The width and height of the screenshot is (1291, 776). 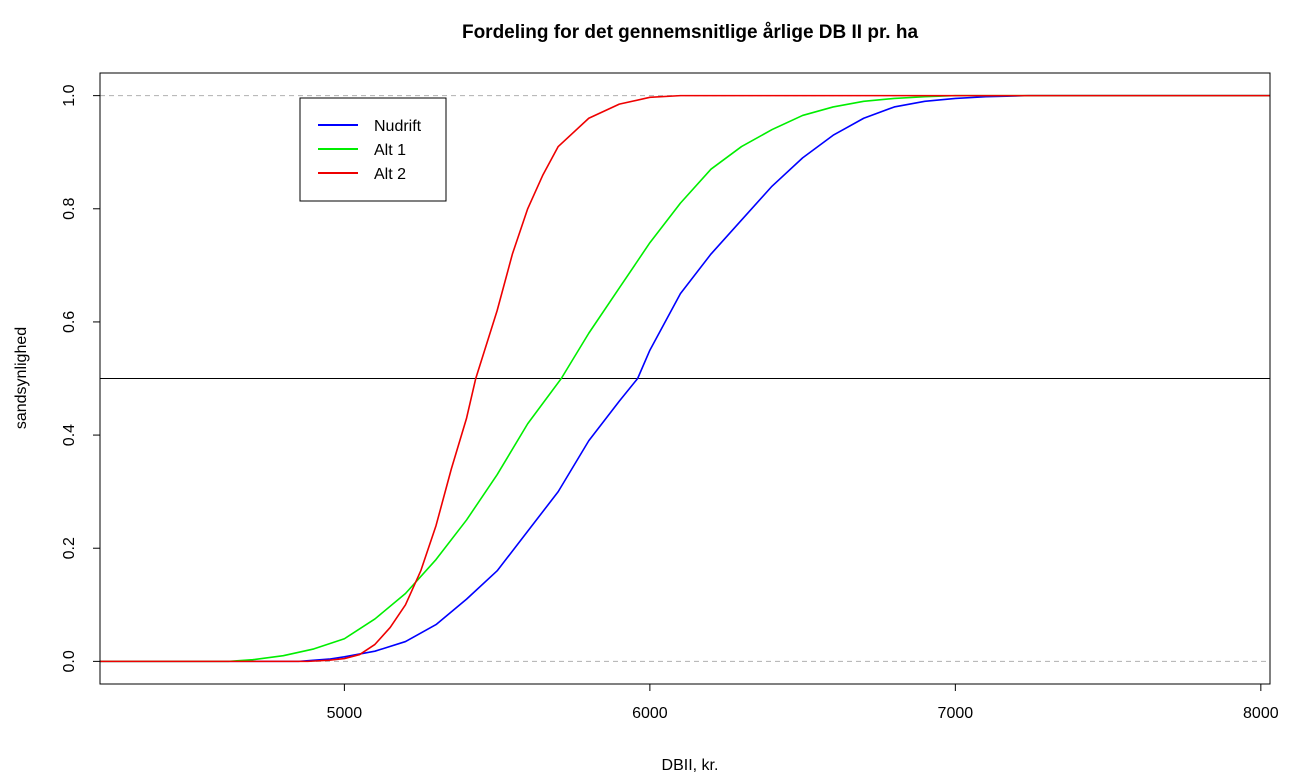 What do you see at coordinates (81, 378) in the screenshot?
I see `y-axis: 0.0 0.2 0.4 0.6 0.8 1.0` at bounding box center [81, 378].